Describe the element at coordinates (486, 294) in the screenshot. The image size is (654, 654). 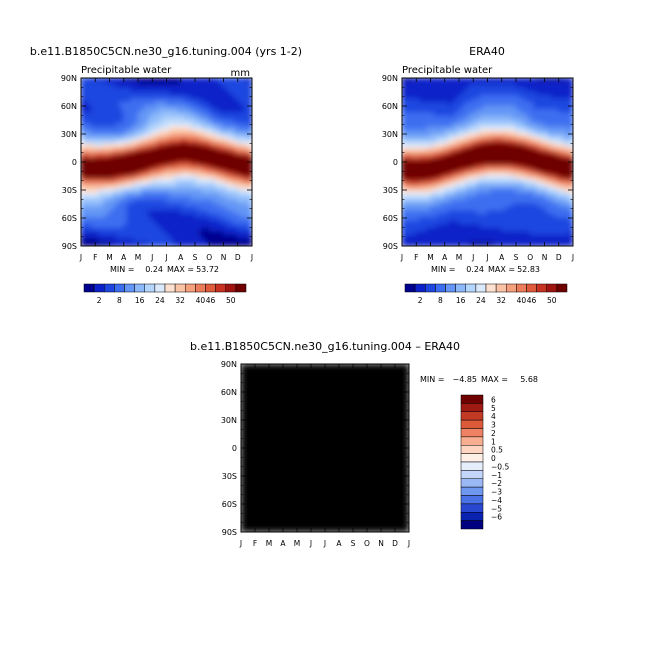
I see `panel-era40-colorbar: 2 8 16 24 32 40 46 50` at that location.